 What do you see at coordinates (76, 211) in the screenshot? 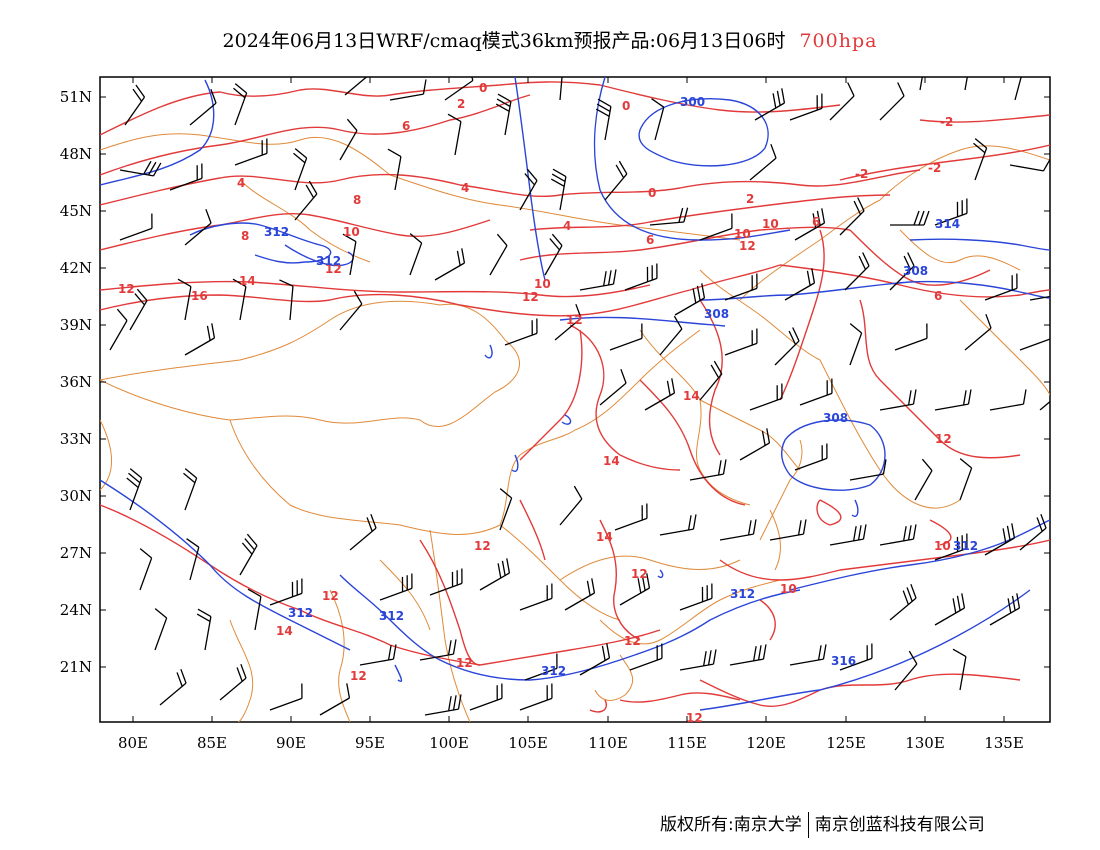
I see `y-tick-label: 45N` at bounding box center [76, 211].